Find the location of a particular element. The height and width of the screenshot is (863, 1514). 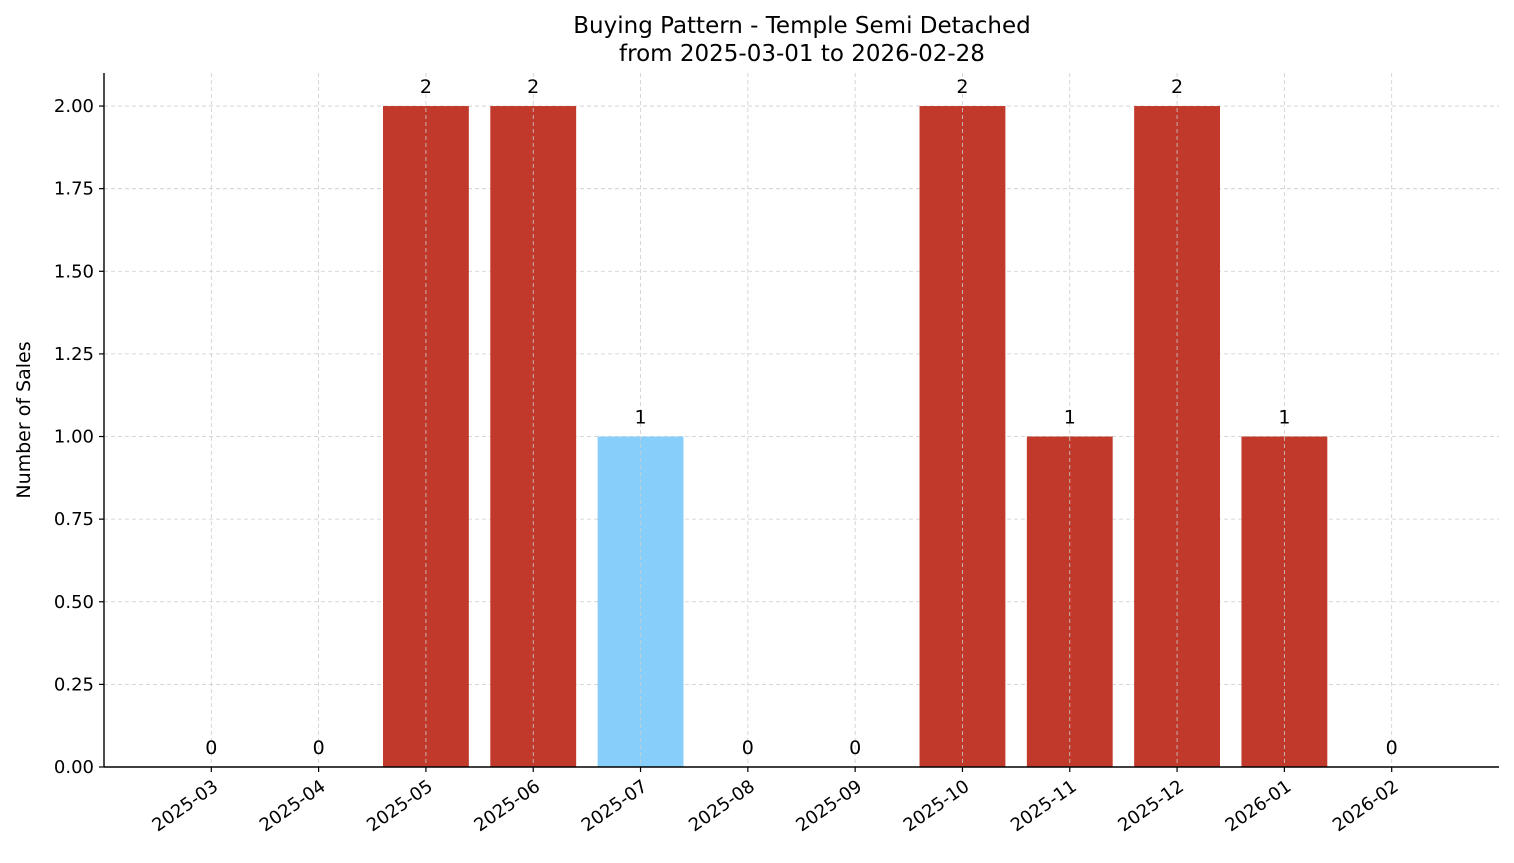

y-tick-label: 2.00 is located at coordinates (74, 106).